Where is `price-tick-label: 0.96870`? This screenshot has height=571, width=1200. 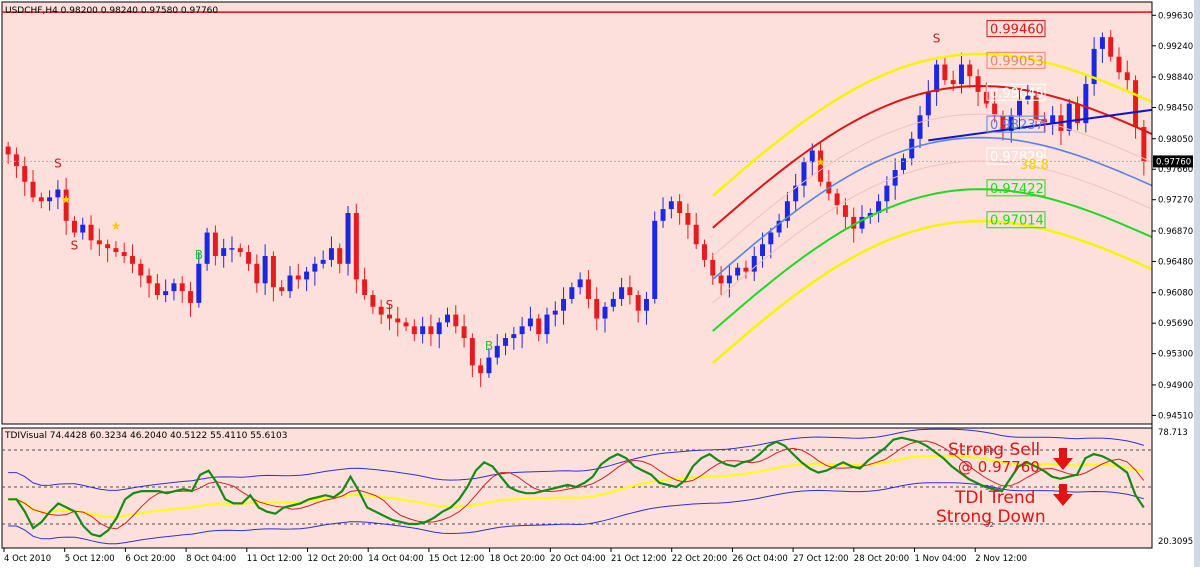
price-tick-label: 0.96870 is located at coordinates (1175, 232).